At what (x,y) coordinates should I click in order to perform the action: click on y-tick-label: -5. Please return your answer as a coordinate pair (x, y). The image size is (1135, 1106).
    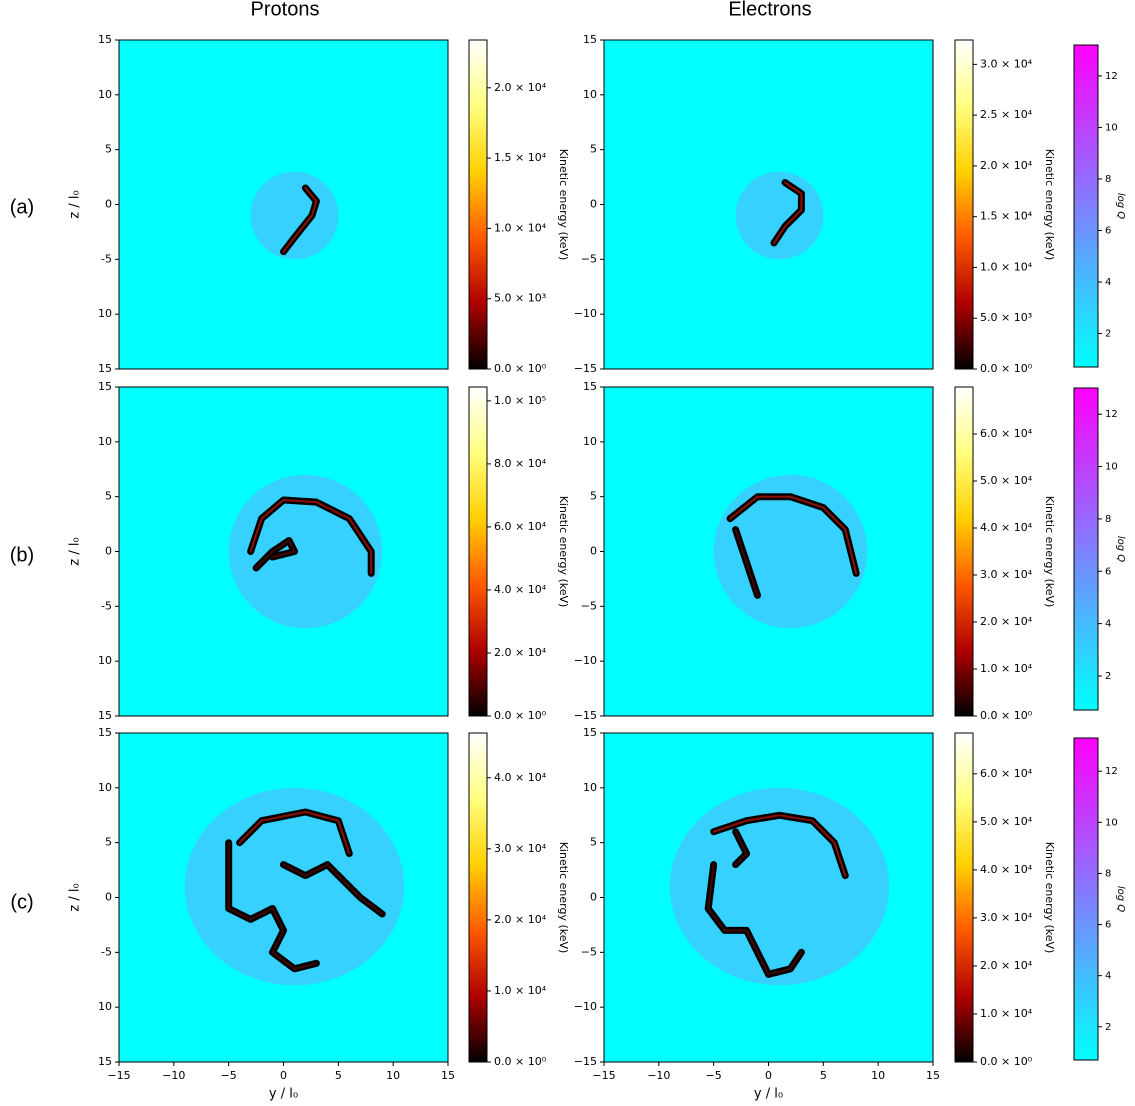
    Looking at the image, I should click on (106, 951).